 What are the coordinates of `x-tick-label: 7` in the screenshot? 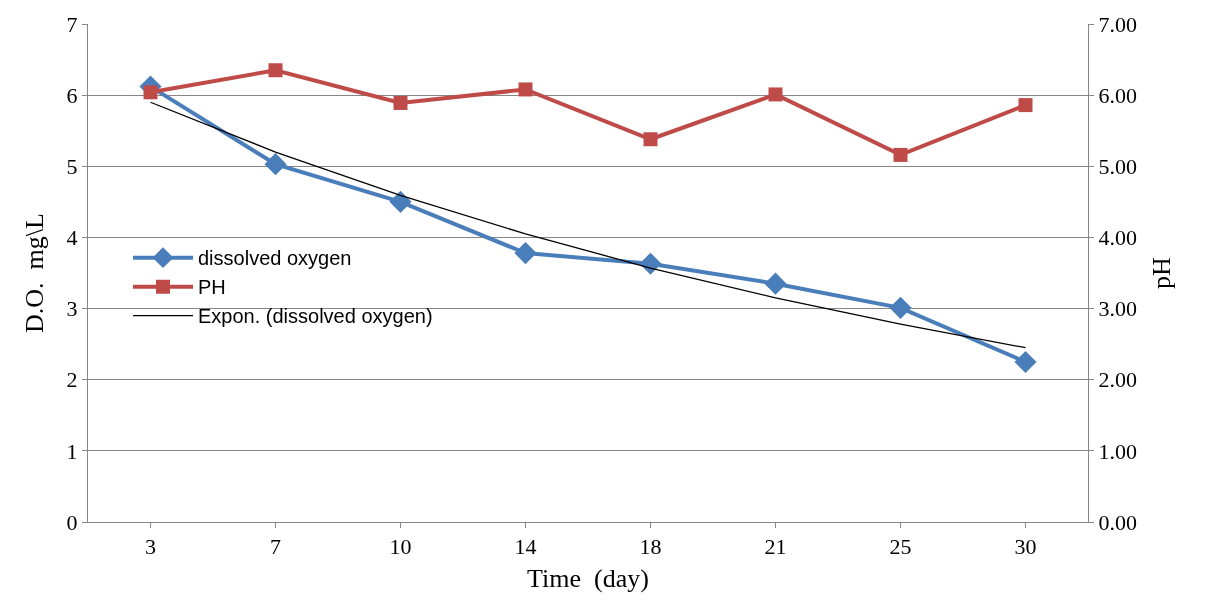 It's located at (275, 547).